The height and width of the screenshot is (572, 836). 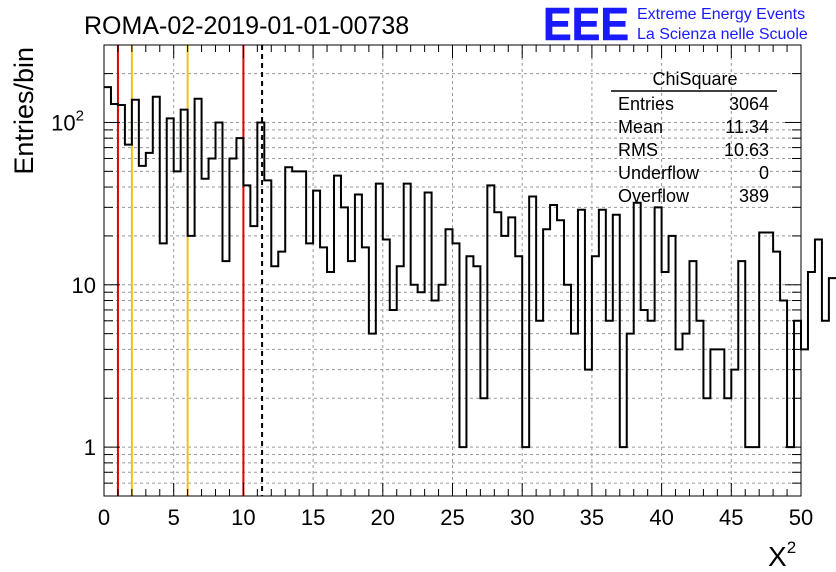 I want to click on stats-value: 11.34, so click(x=747, y=127).